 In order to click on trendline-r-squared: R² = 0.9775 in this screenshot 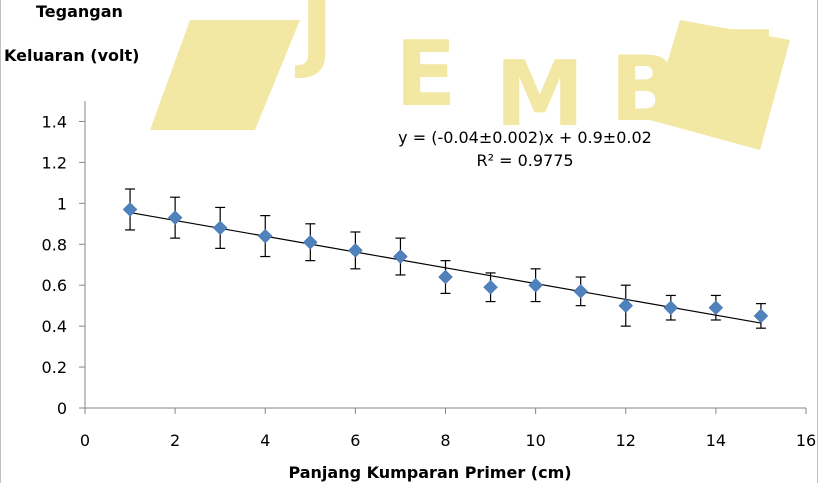, I will do `click(524, 160)`.